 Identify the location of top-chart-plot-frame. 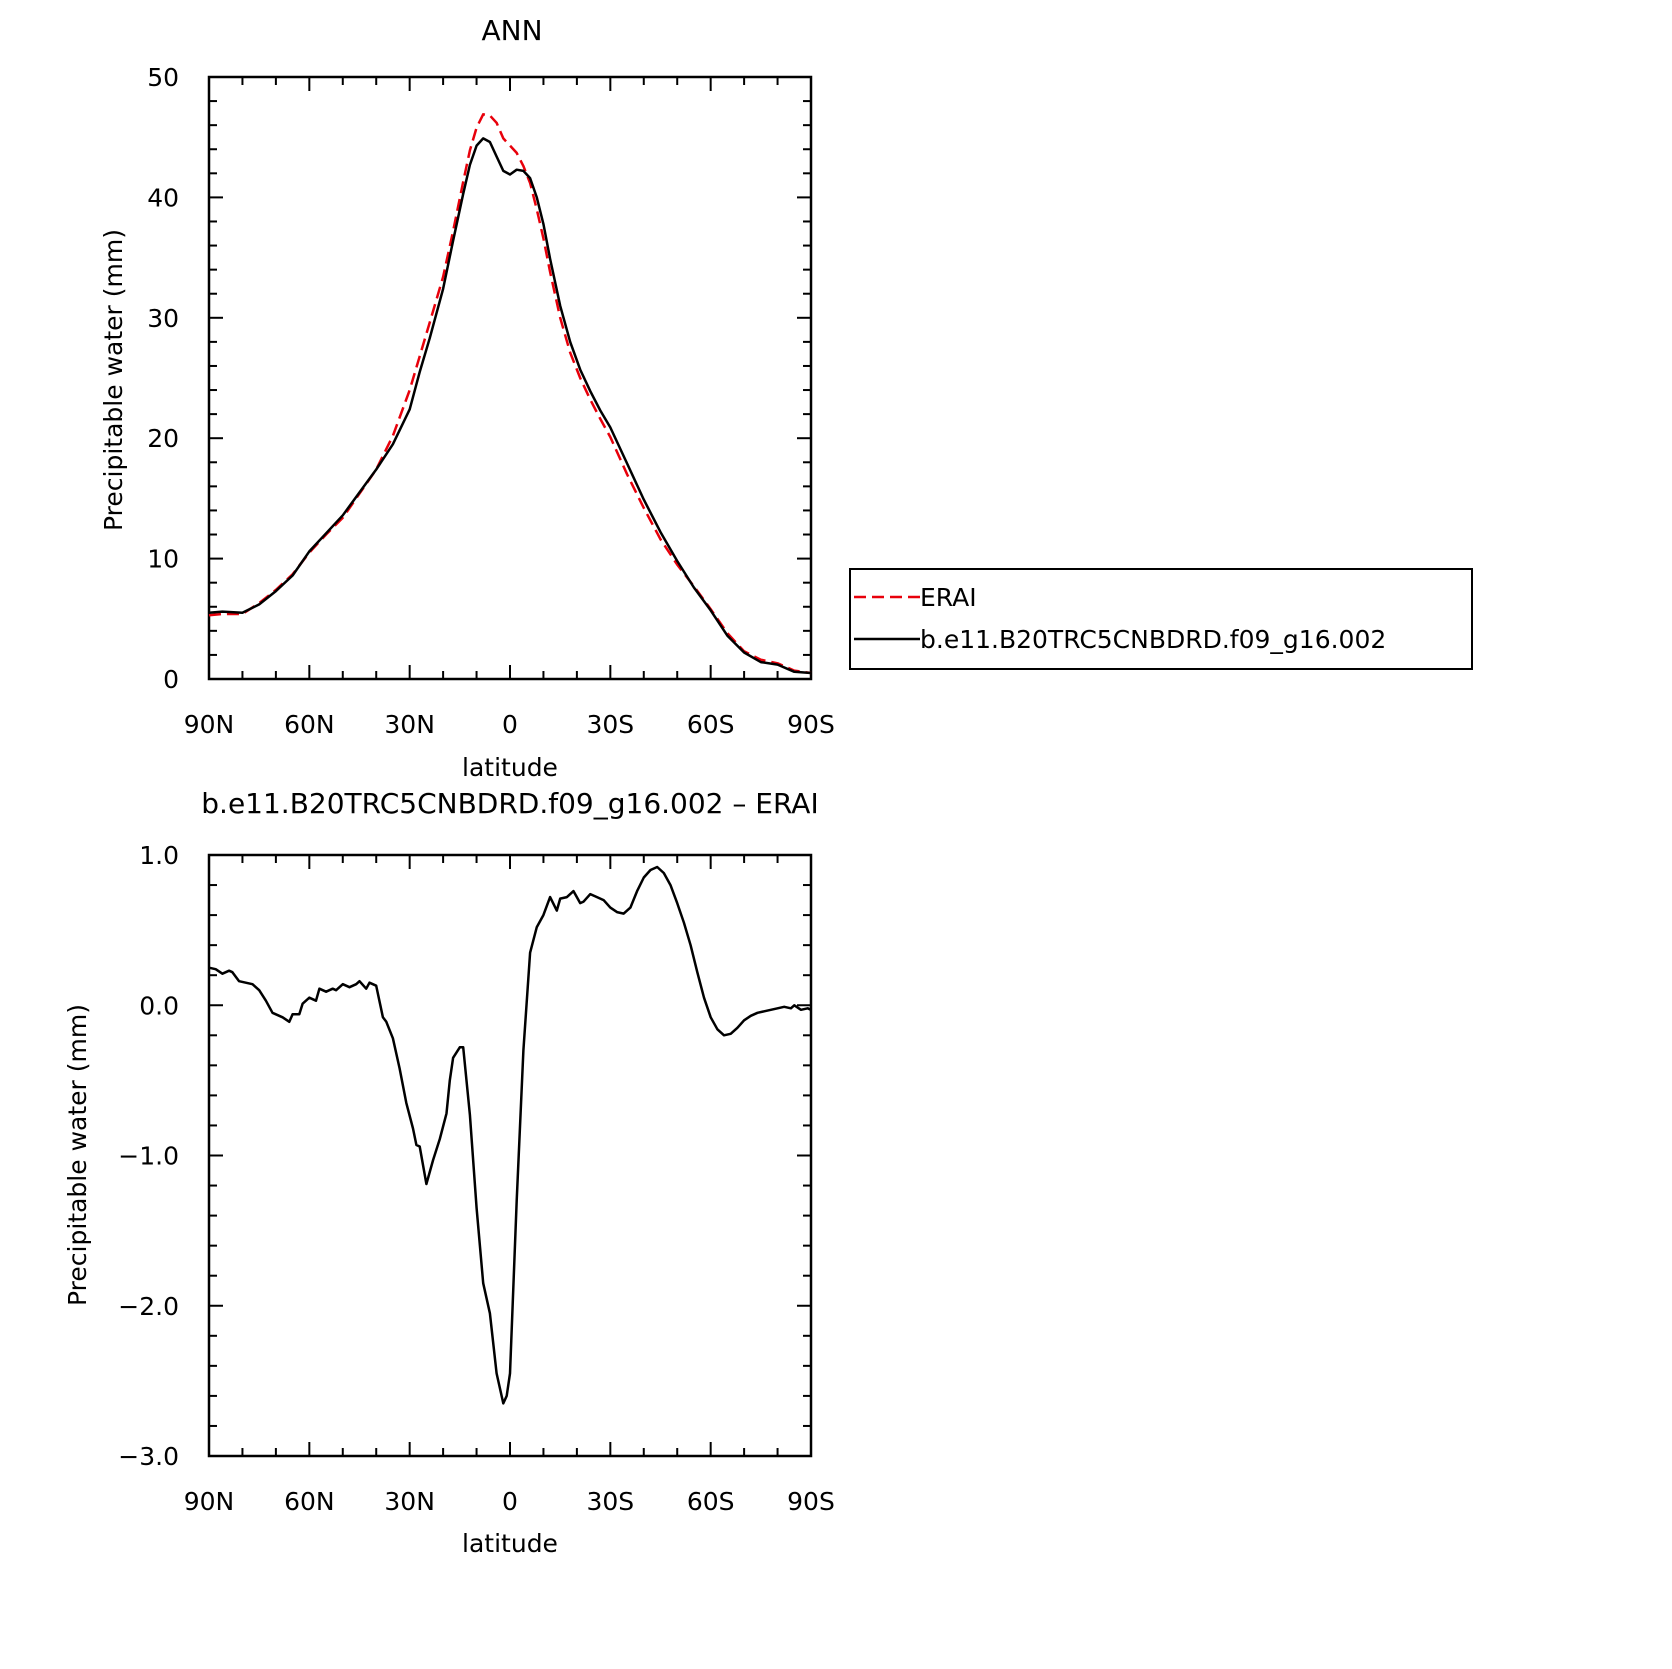
(510, 378).